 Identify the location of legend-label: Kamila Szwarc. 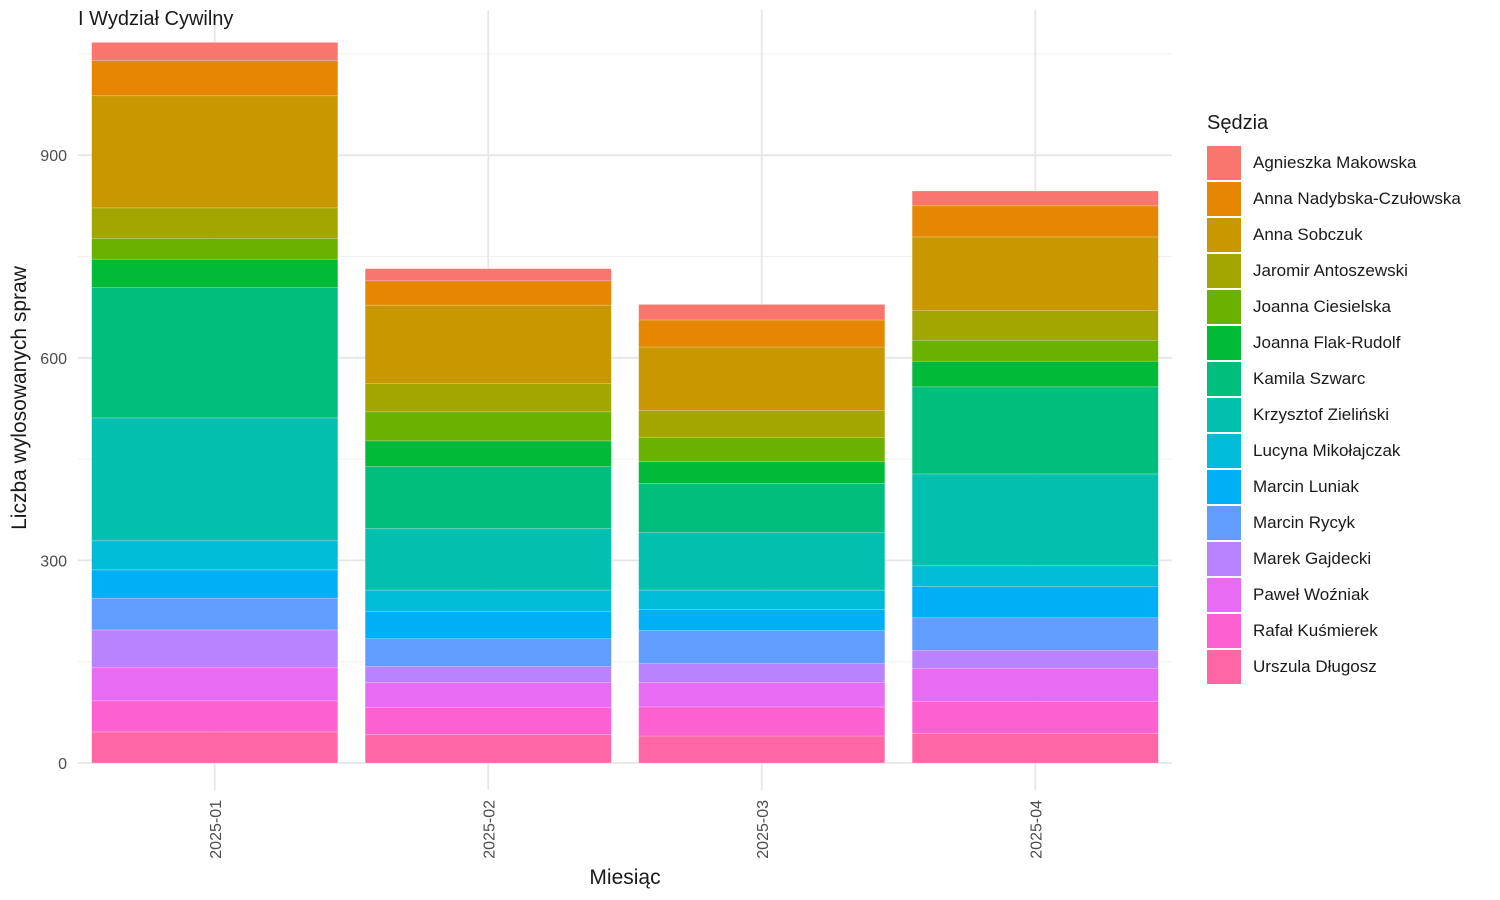
(1309, 378).